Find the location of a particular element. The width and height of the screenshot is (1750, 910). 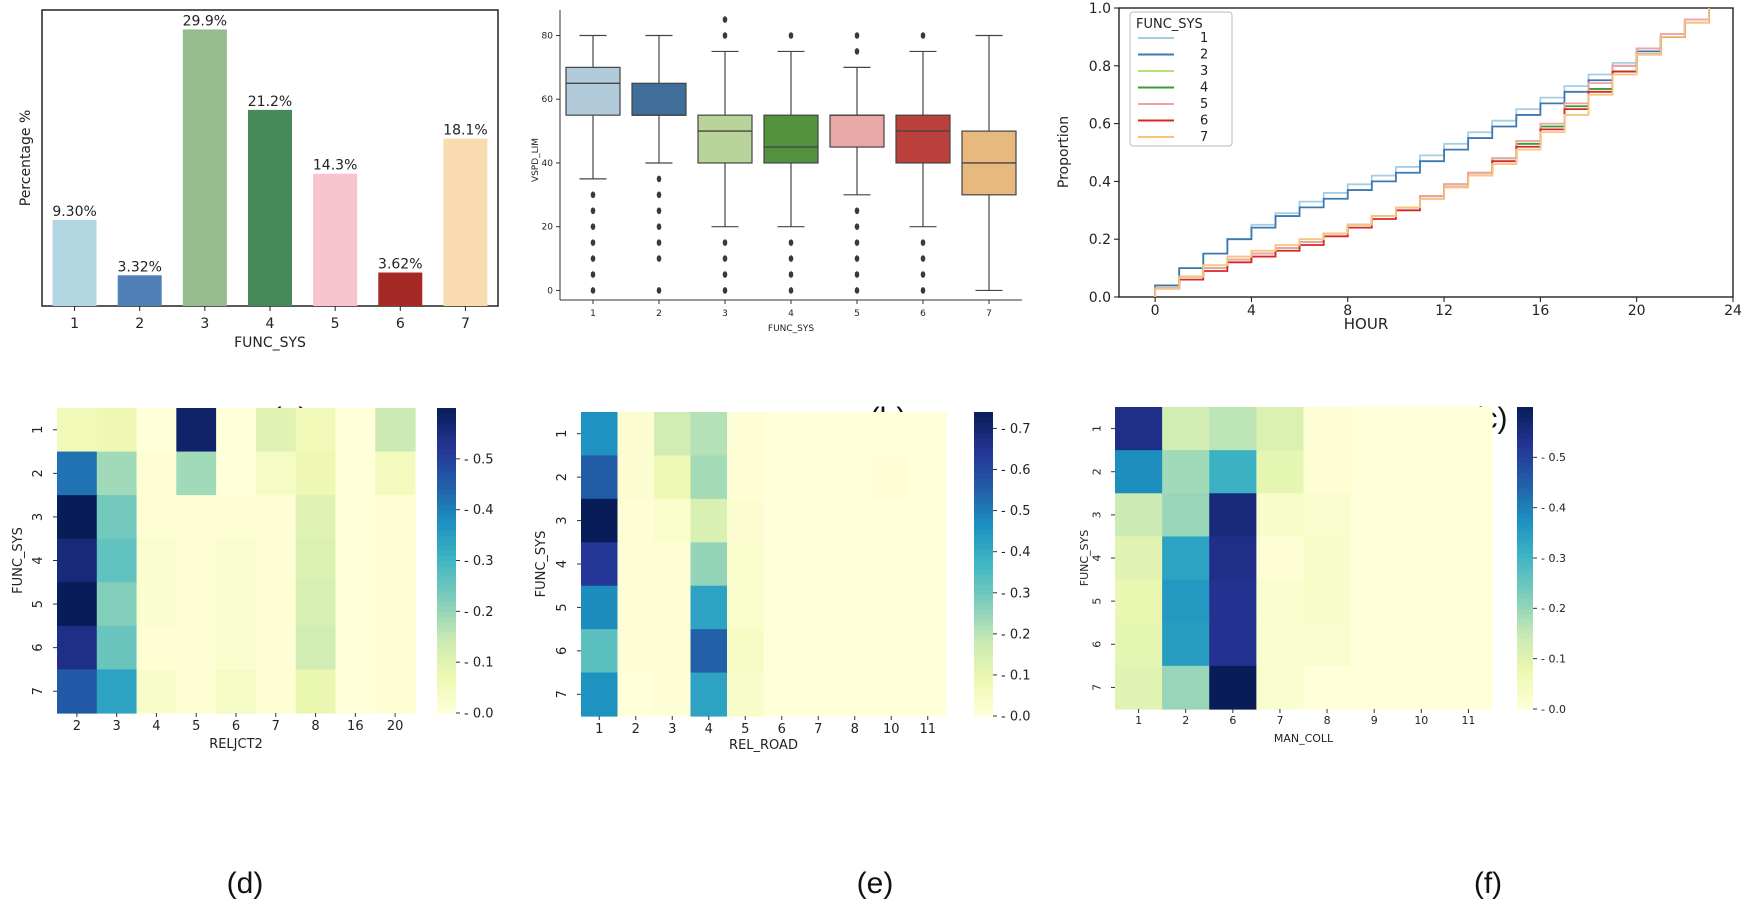

chart-f-colorbar-tick-label: - 0.2 is located at coordinates (1553, 608).